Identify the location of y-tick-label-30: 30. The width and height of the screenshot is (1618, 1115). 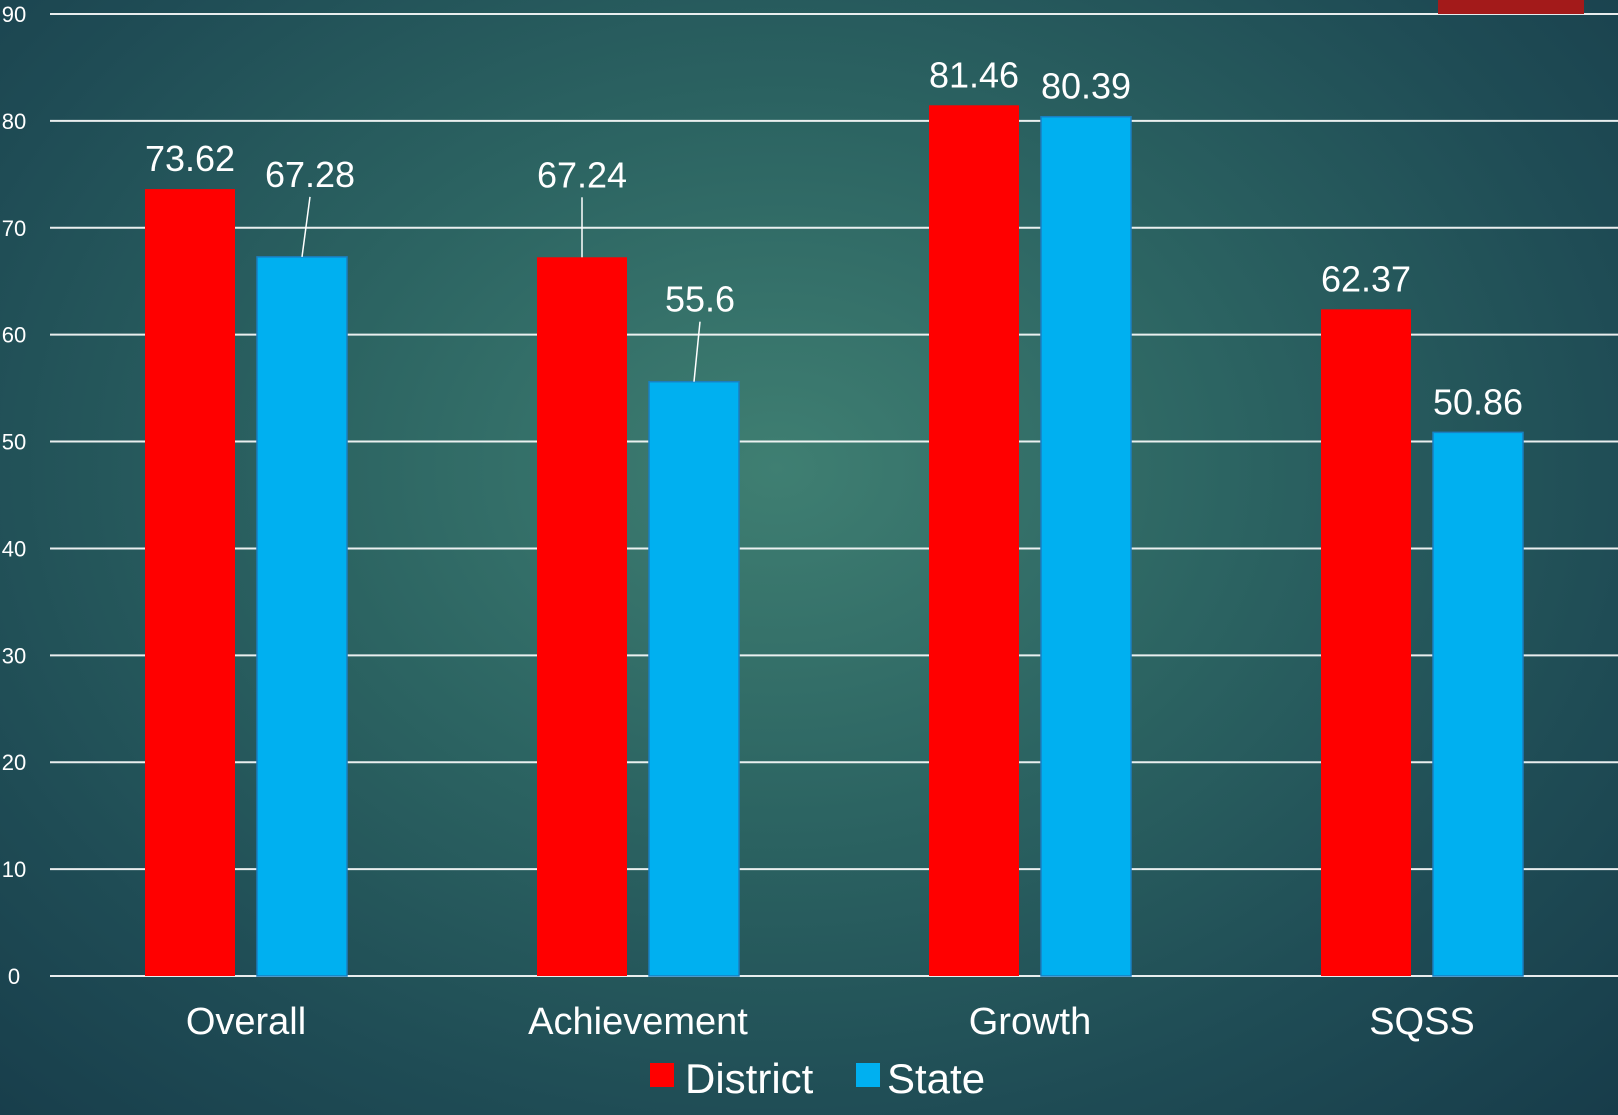
(14, 655).